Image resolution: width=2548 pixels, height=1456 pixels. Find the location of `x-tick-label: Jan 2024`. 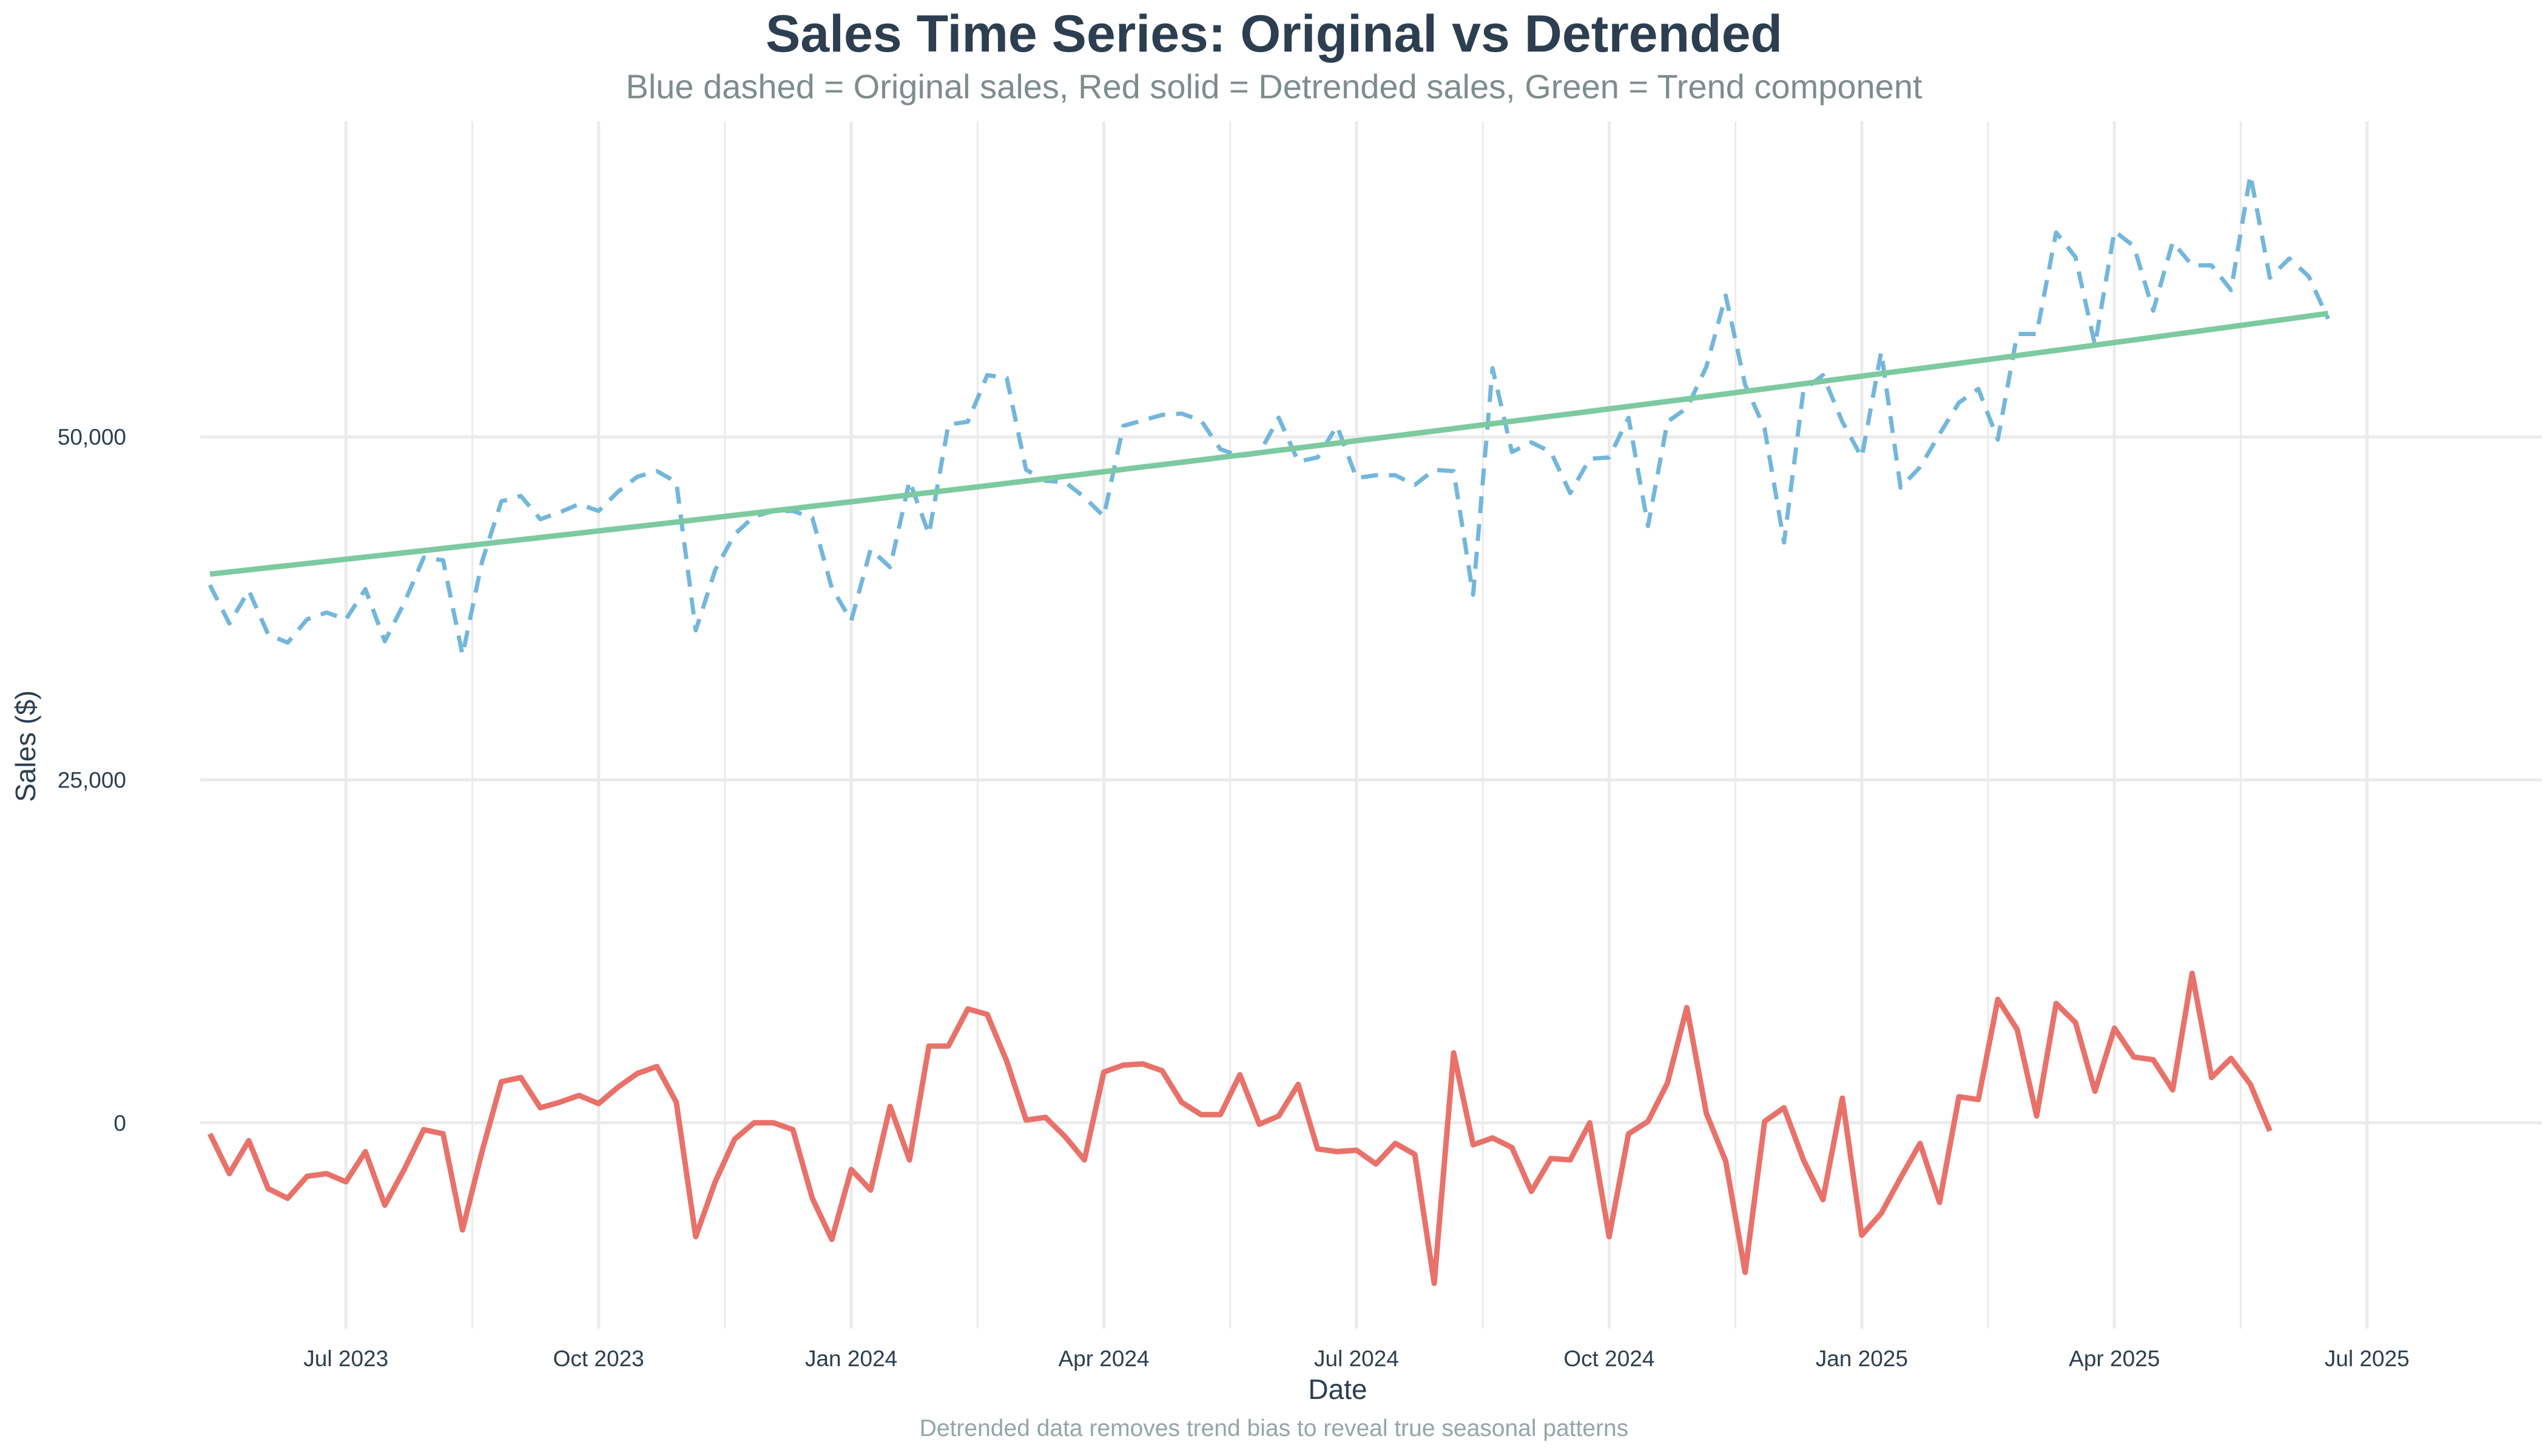

x-tick-label: Jan 2024 is located at coordinates (851, 1358).